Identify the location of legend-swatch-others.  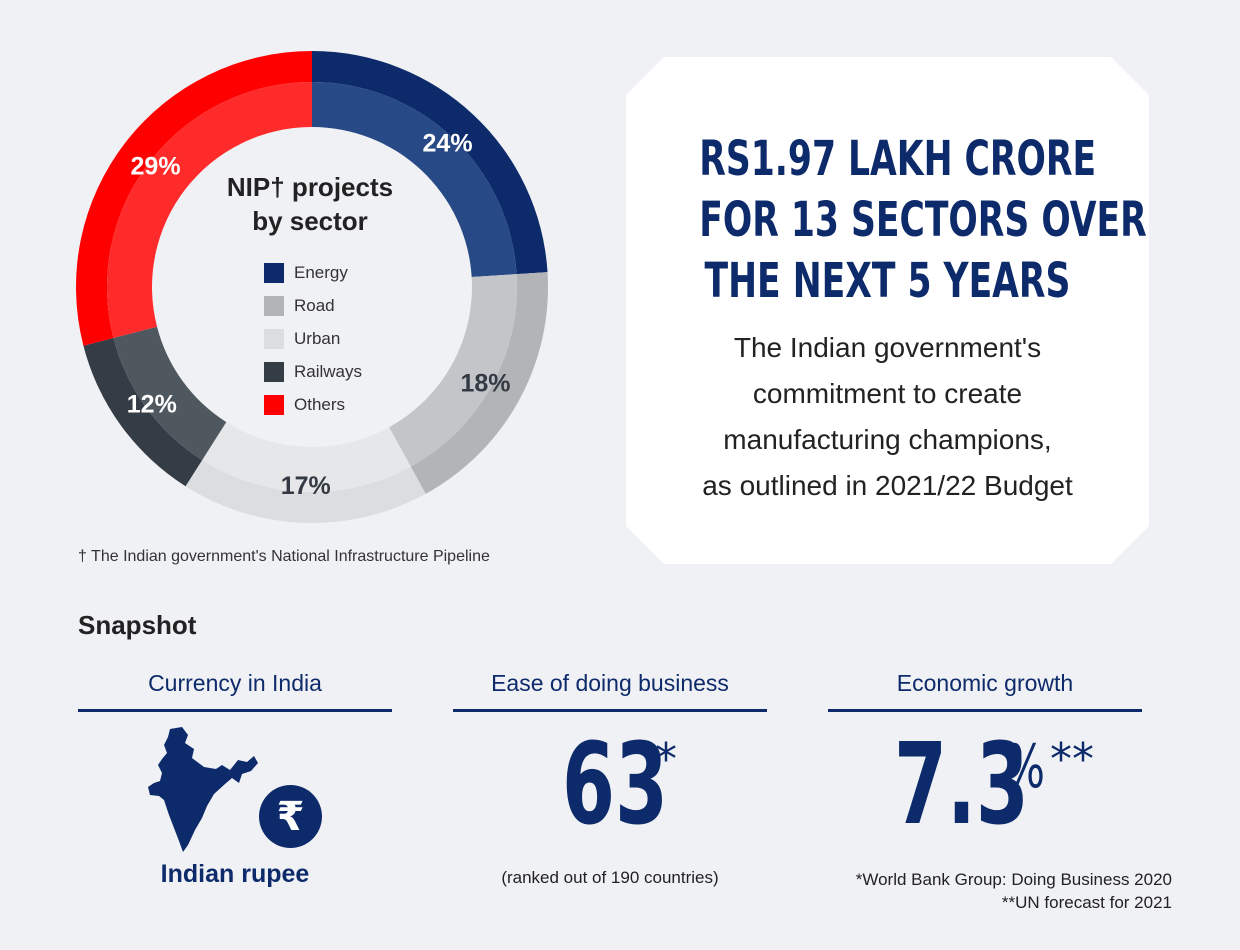
(274, 404).